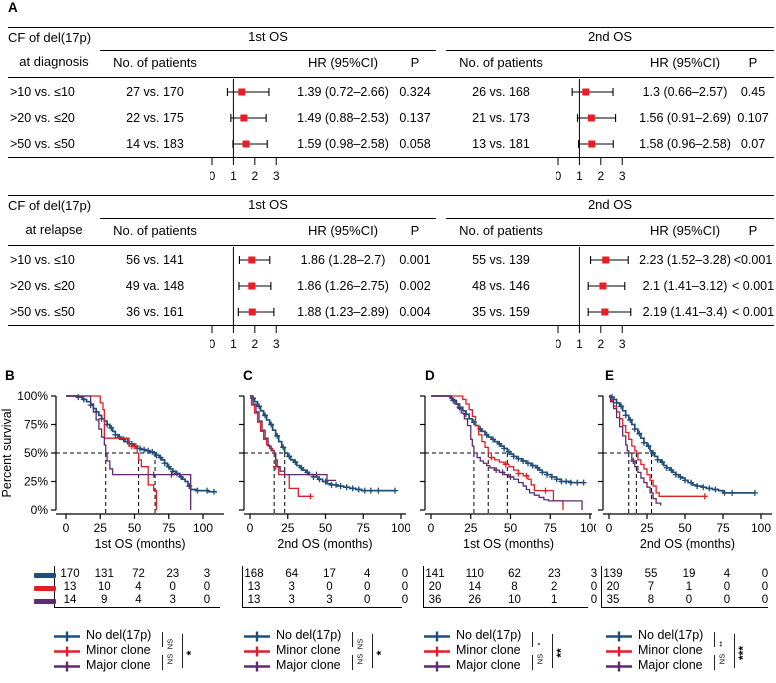 This screenshot has width=776, height=683. I want to click on p-header: P, so click(415, 230).